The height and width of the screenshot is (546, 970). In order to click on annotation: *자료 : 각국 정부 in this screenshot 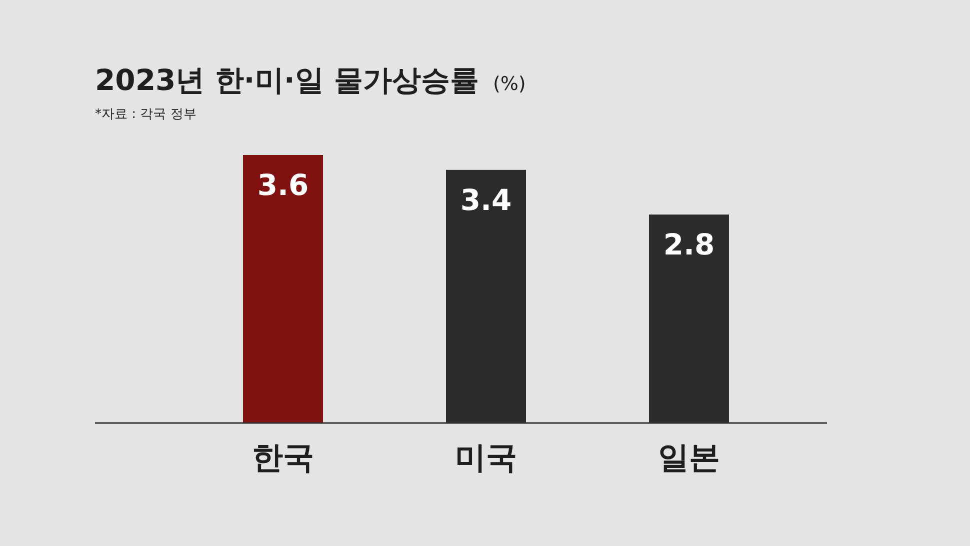, I will do `click(145, 114)`.